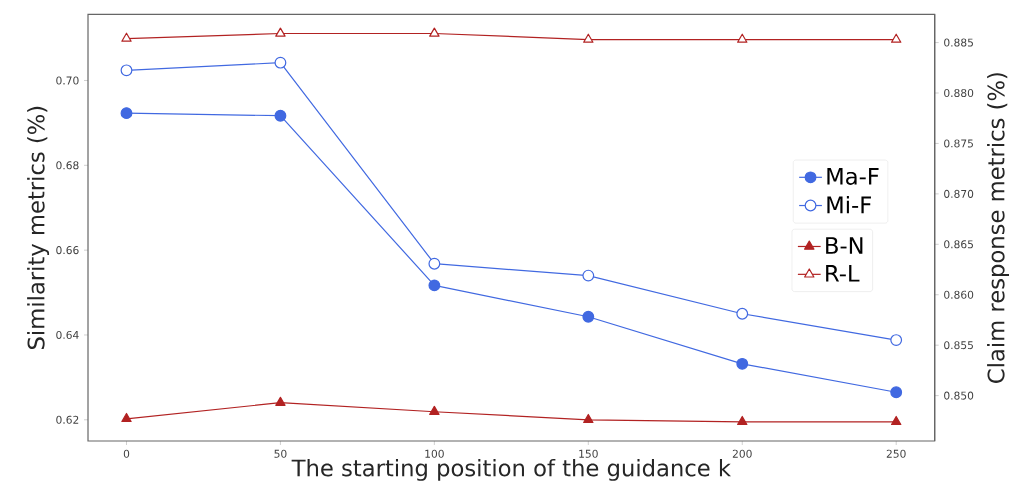  I want to click on y2-tick-label: 0.855, so click(958, 345).